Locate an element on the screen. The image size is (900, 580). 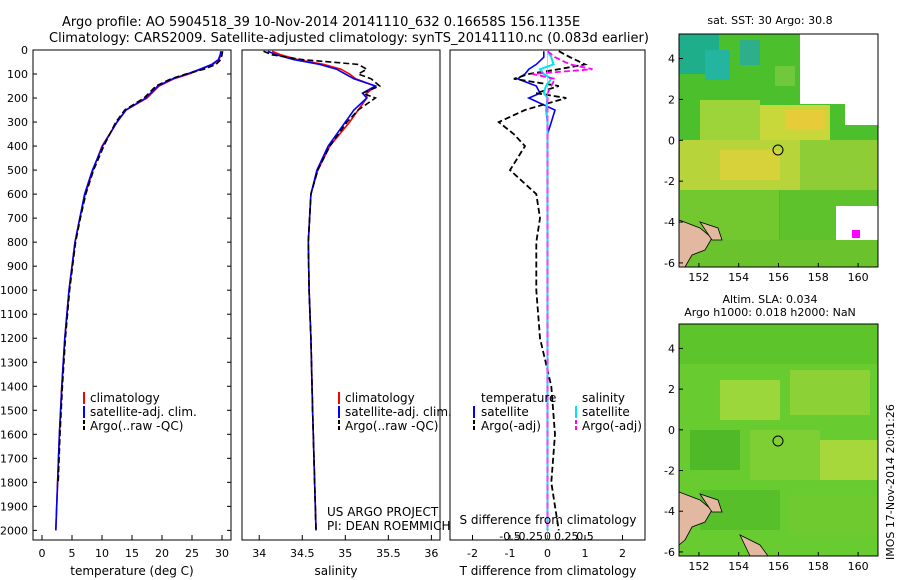
sla-map-title-line-1: Altim. SLA: 0.034 is located at coordinates (769, 299).